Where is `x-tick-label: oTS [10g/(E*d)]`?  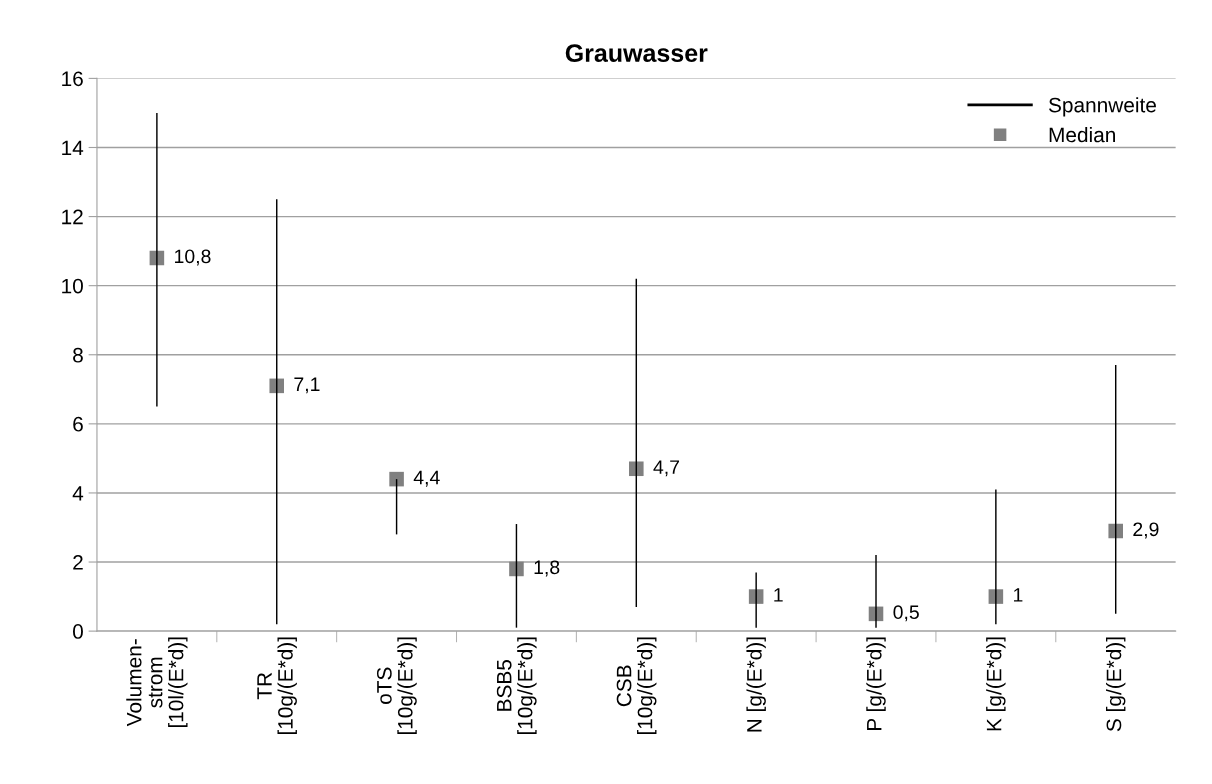
x-tick-label: oTS [10g/(E*d)] is located at coordinates (396, 686).